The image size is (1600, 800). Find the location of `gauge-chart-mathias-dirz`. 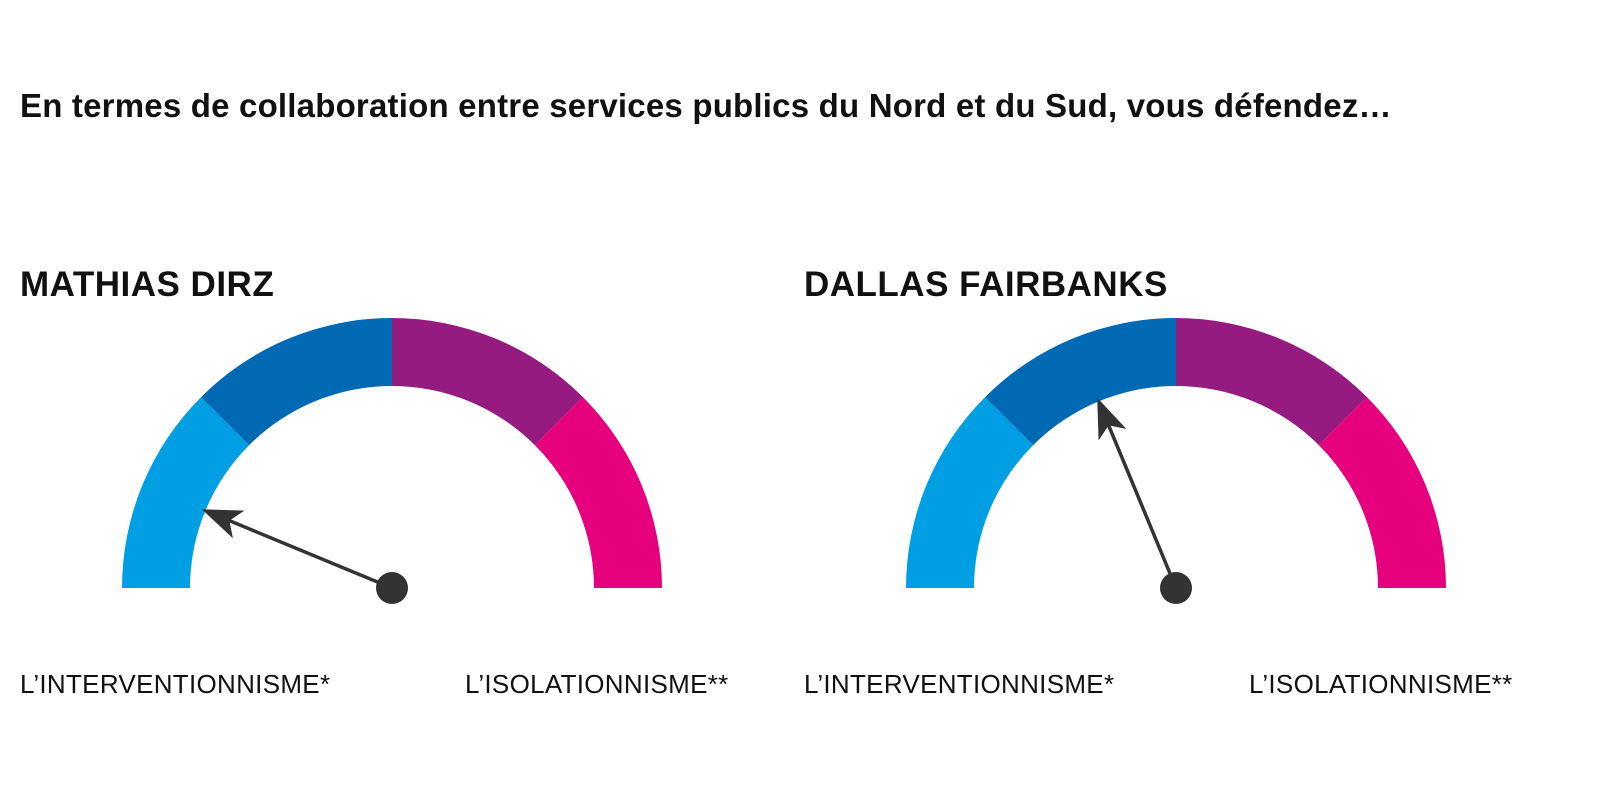

gauge-chart-mathias-dirz is located at coordinates (392, 461).